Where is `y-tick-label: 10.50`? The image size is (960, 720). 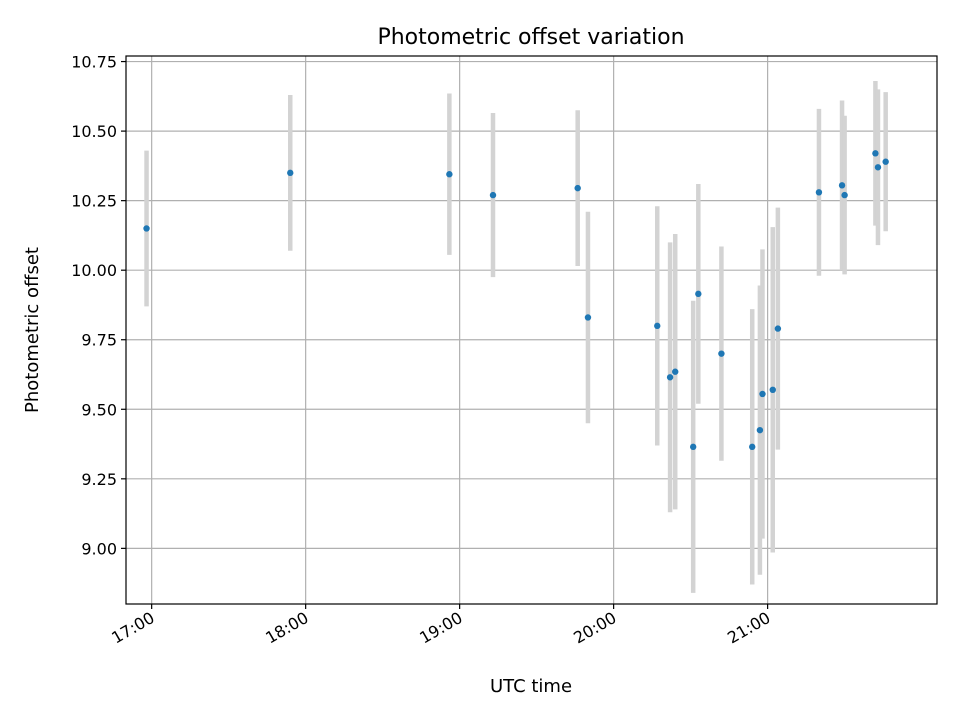
y-tick-label: 10.50 is located at coordinates (94, 131).